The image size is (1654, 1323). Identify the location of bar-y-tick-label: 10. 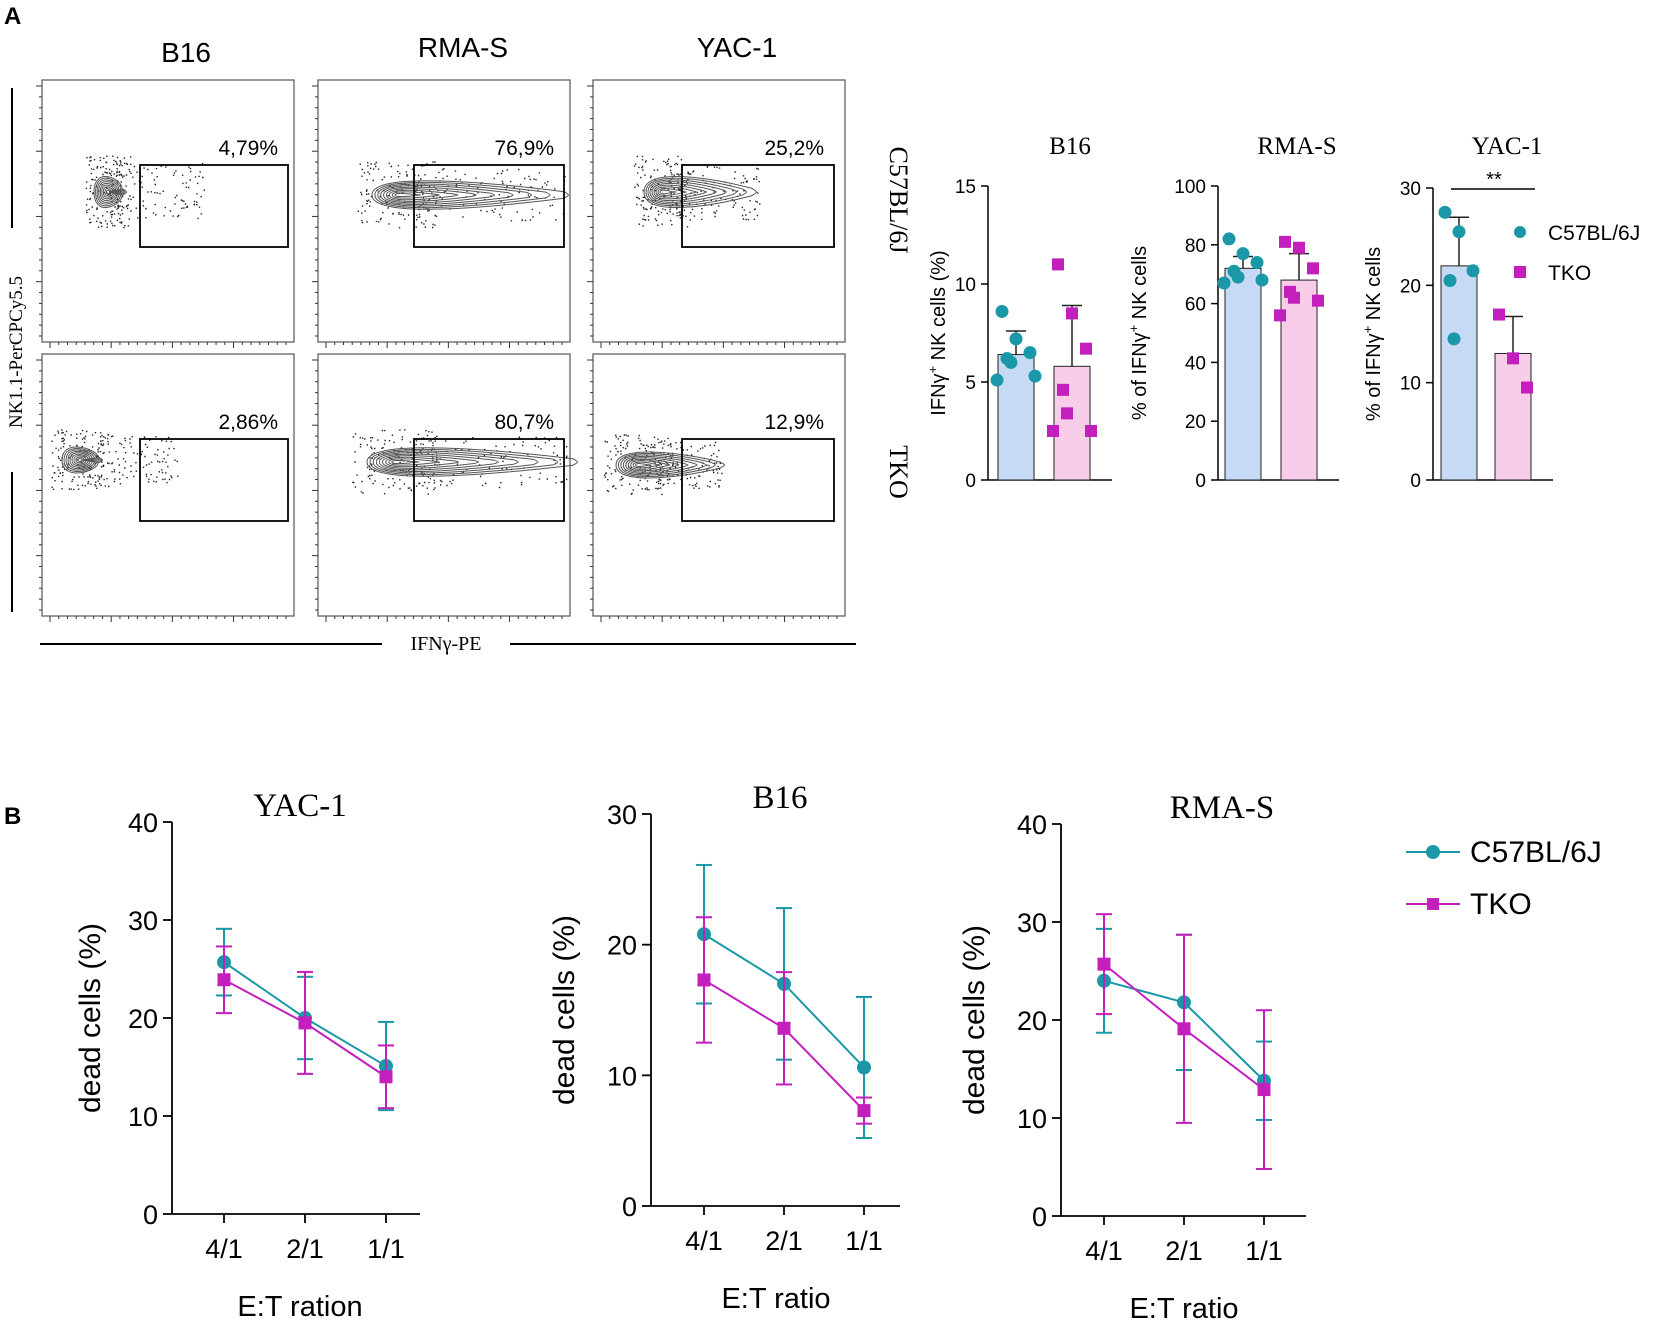
(1410, 384).